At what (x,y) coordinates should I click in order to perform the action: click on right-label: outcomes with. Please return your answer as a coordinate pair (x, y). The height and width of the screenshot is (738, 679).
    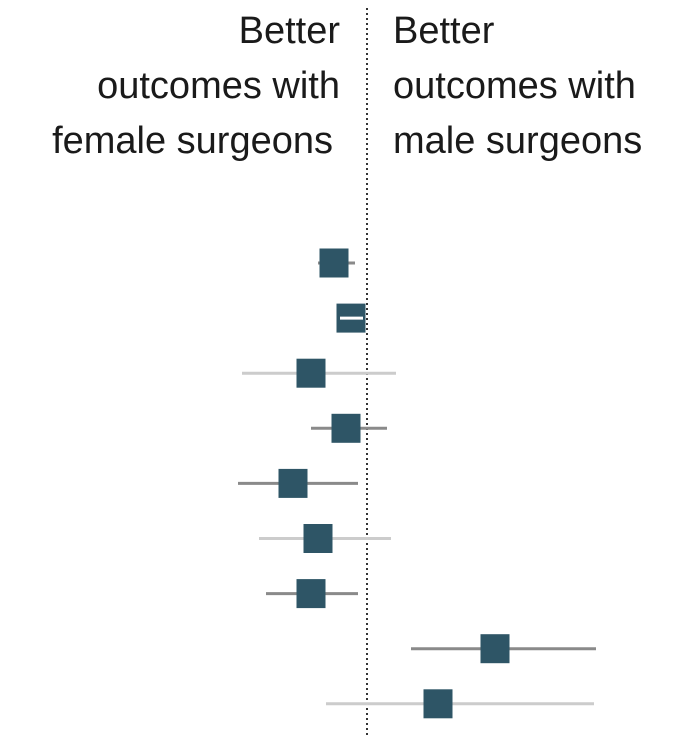
    Looking at the image, I should click on (514, 86).